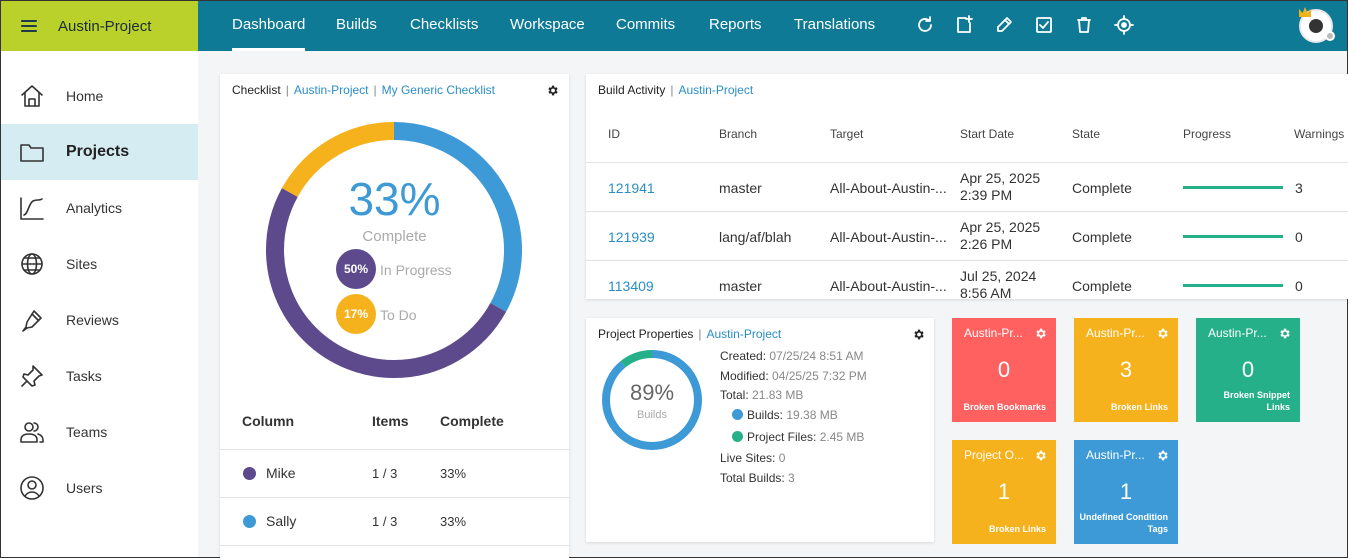 This screenshot has height=558, width=1348. What do you see at coordinates (1123, 523) in the screenshot?
I see `tile-caption: Undefined Condition Tags` at bounding box center [1123, 523].